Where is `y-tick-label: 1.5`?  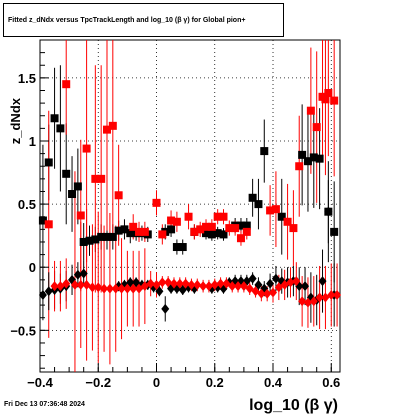 y-tick-label: 1.5 is located at coordinates (27, 78).